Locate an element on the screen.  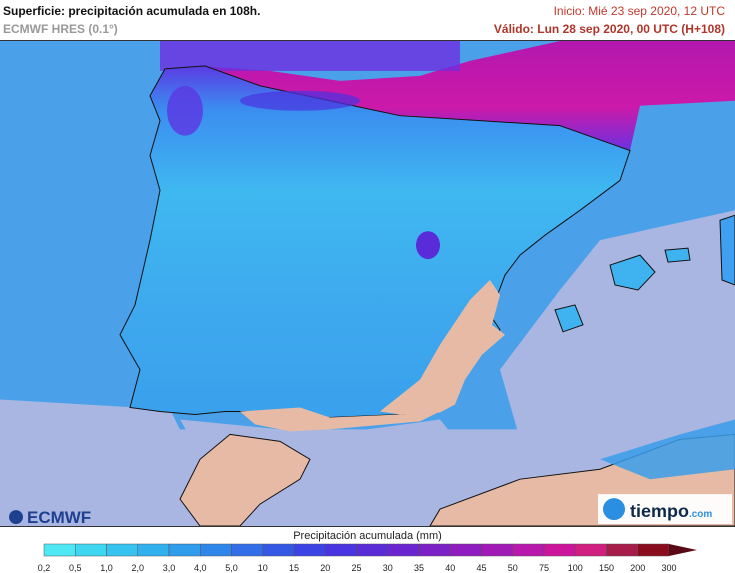
ecmwf-logo-text: ECMWF is located at coordinates (59, 517).